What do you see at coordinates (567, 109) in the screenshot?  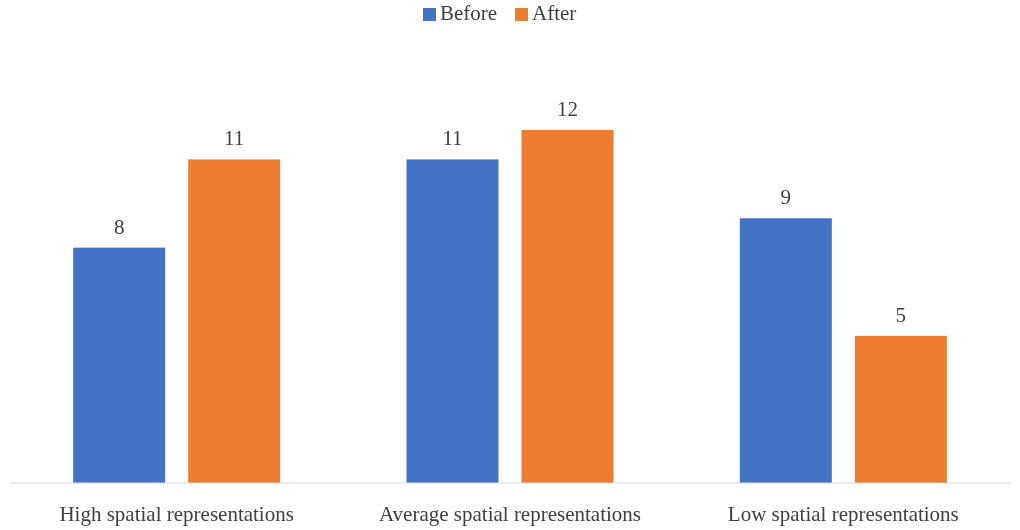 I see `data-label: 12` at bounding box center [567, 109].